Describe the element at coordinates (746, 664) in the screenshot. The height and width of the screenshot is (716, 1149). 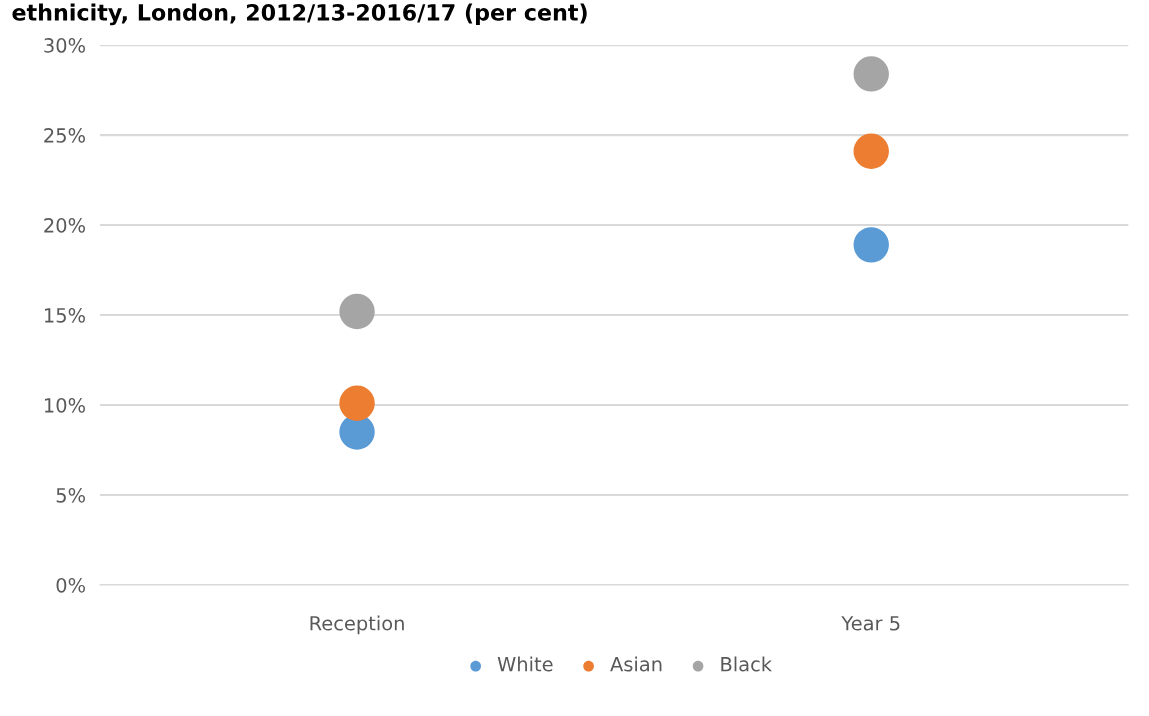
I see `legend-label: Black` at that location.